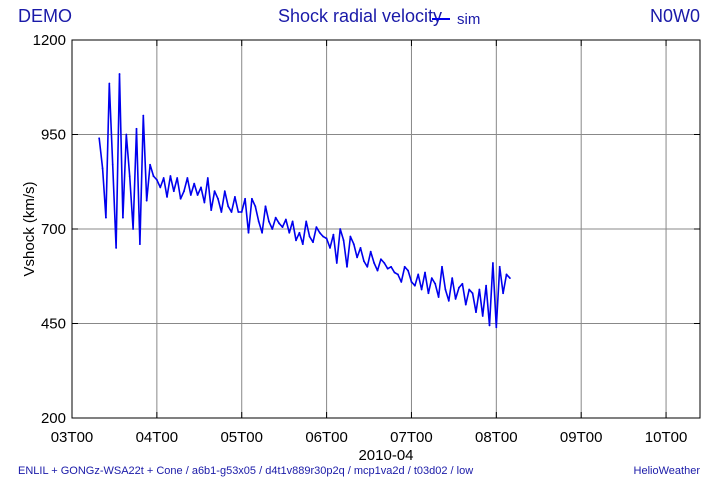 The width and height of the screenshot is (720, 480). What do you see at coordinates (385, 455) in the screenshot?
I see `x-axis-label: 2010-04` at bounding box center [385, 455].